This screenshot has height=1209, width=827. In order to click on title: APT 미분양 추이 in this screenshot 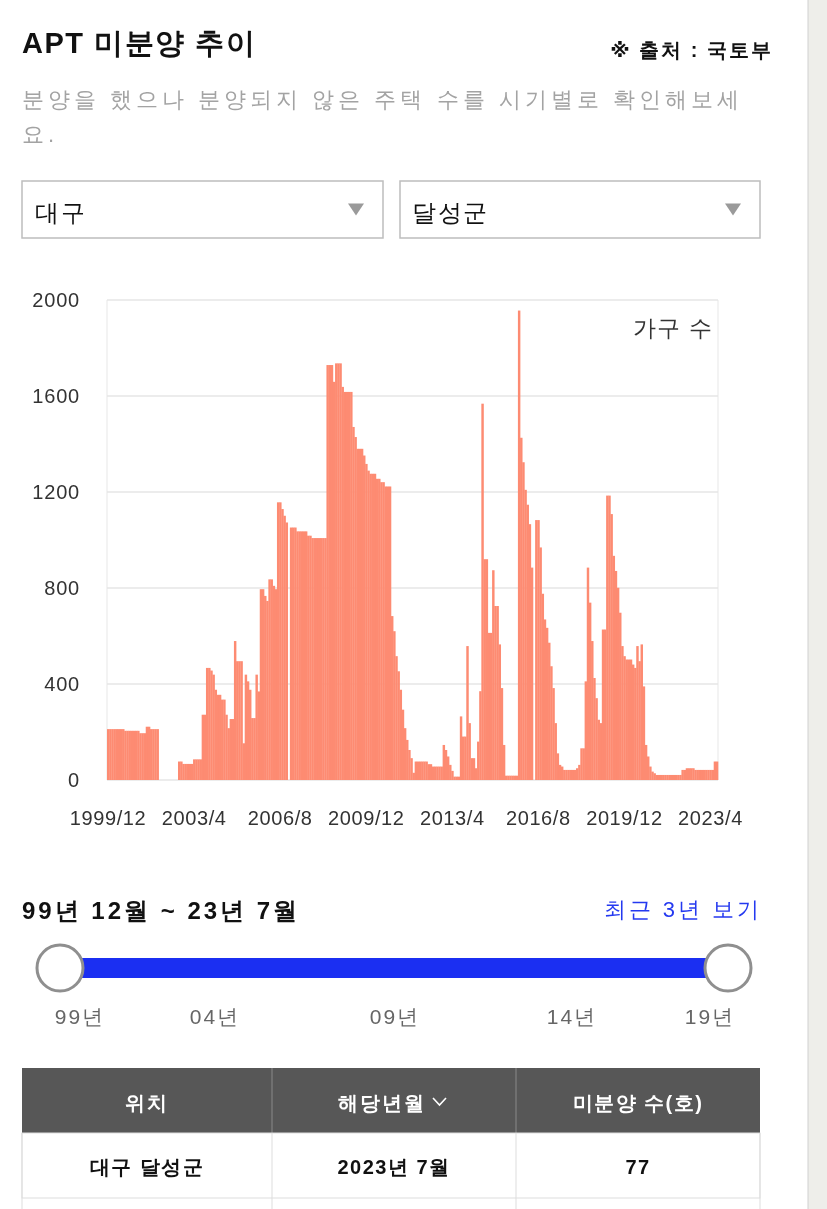, I will do `click(139, 43)`.